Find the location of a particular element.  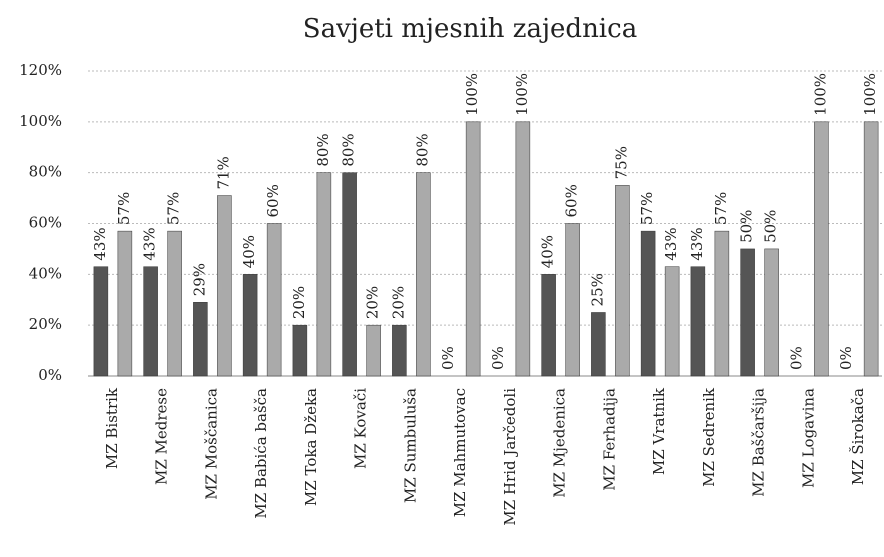

x-tick-label: MZ Sedrenik is located at coordinates (709, 437).